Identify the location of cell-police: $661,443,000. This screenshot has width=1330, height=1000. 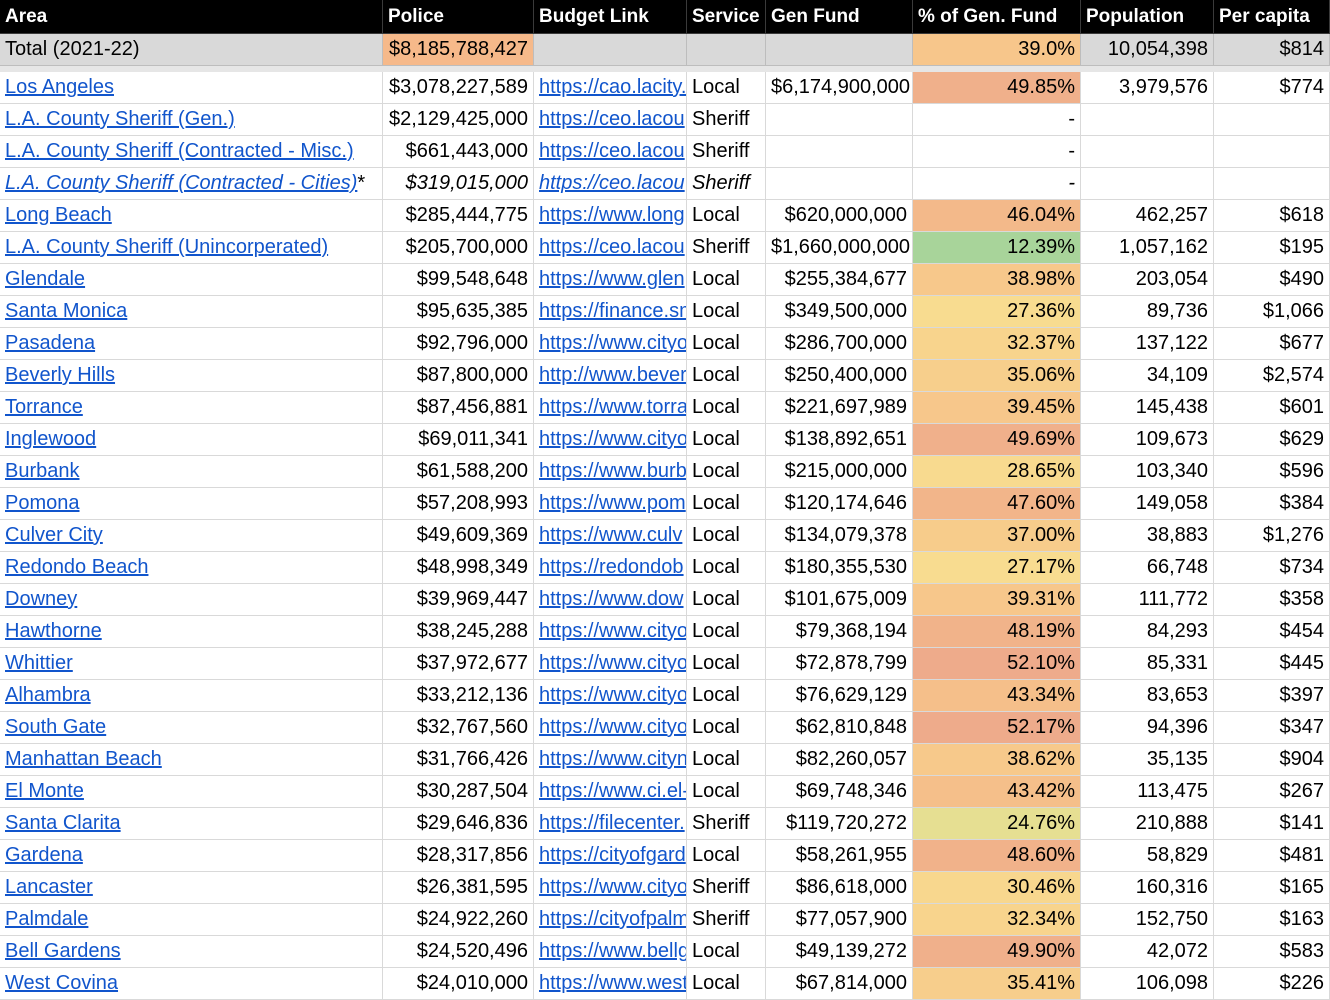
(458, 152).